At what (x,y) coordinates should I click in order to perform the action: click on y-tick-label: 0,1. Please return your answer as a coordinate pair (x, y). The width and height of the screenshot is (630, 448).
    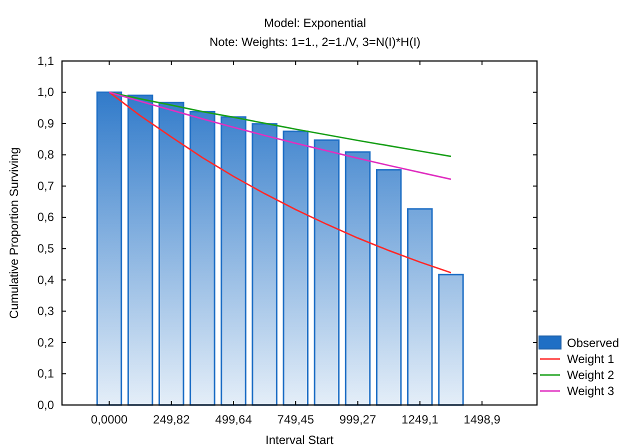
    Looking at the image, I should click on (45, 373).